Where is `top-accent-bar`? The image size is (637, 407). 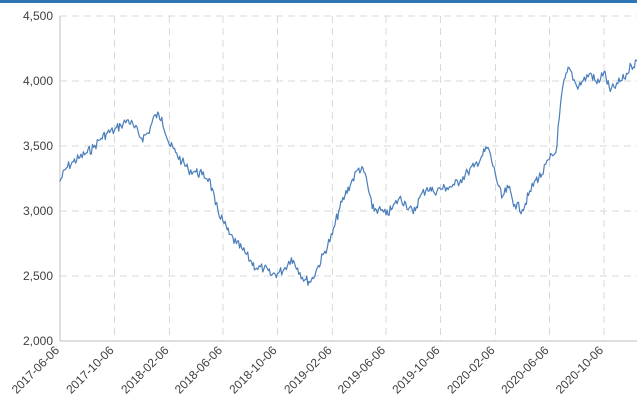
top-accent-bar is located at coordinates (318, 1).